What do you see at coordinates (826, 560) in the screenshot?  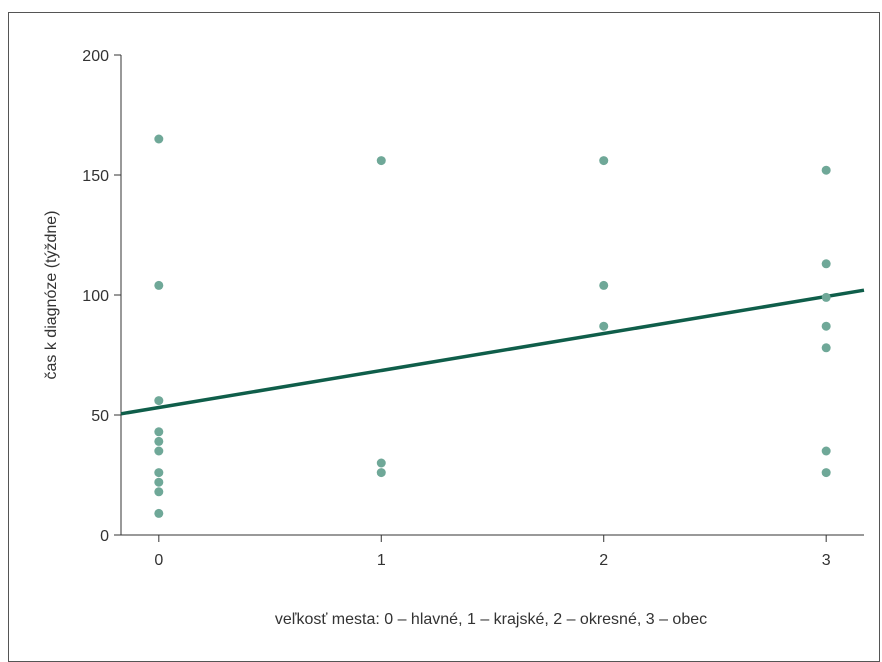 I see `x-tick-label: 3` at bounding box center [826, 560].